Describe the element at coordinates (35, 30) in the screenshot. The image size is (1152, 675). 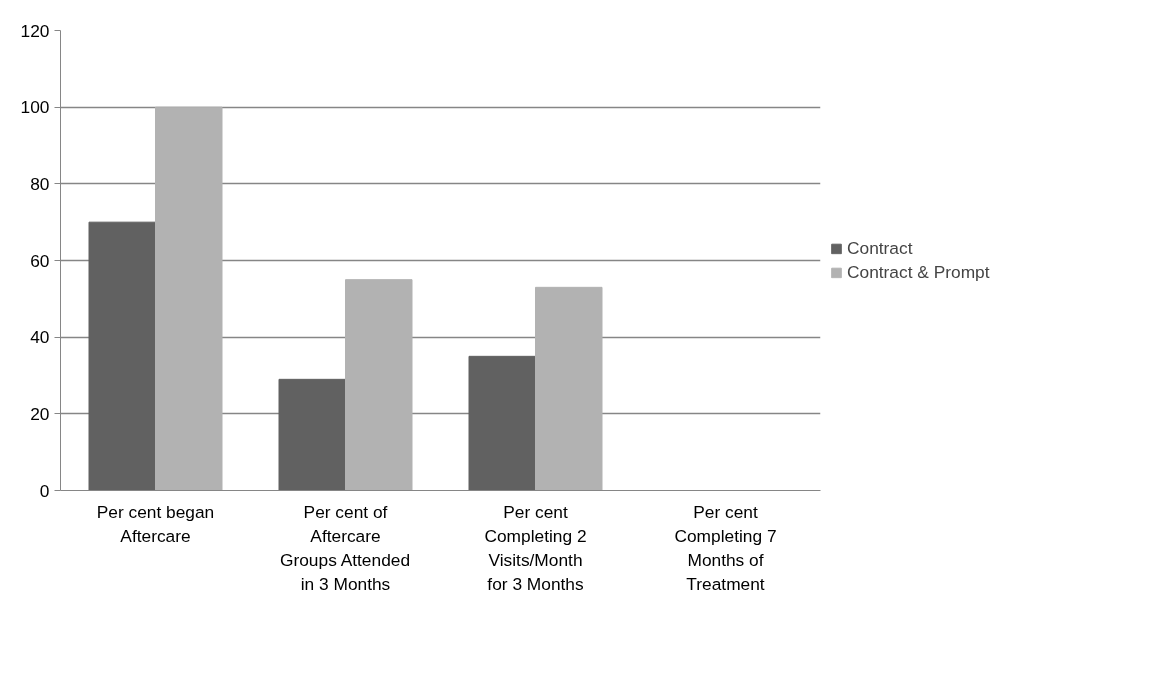
I see `y-tick-label: 120` at that location.